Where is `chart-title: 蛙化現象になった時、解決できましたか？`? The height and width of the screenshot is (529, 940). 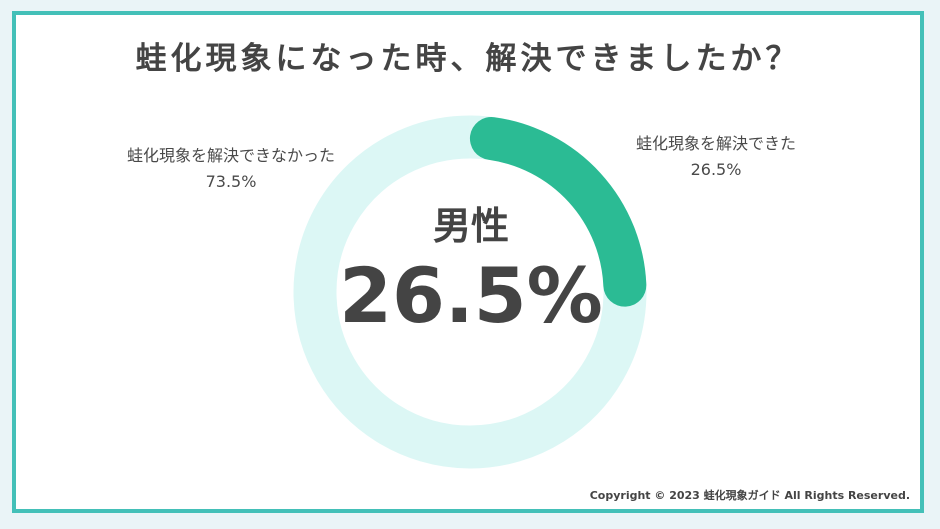
chart-title: 蛙化現象になった時、解決できましたか？ is located at coordinates (468, 59).